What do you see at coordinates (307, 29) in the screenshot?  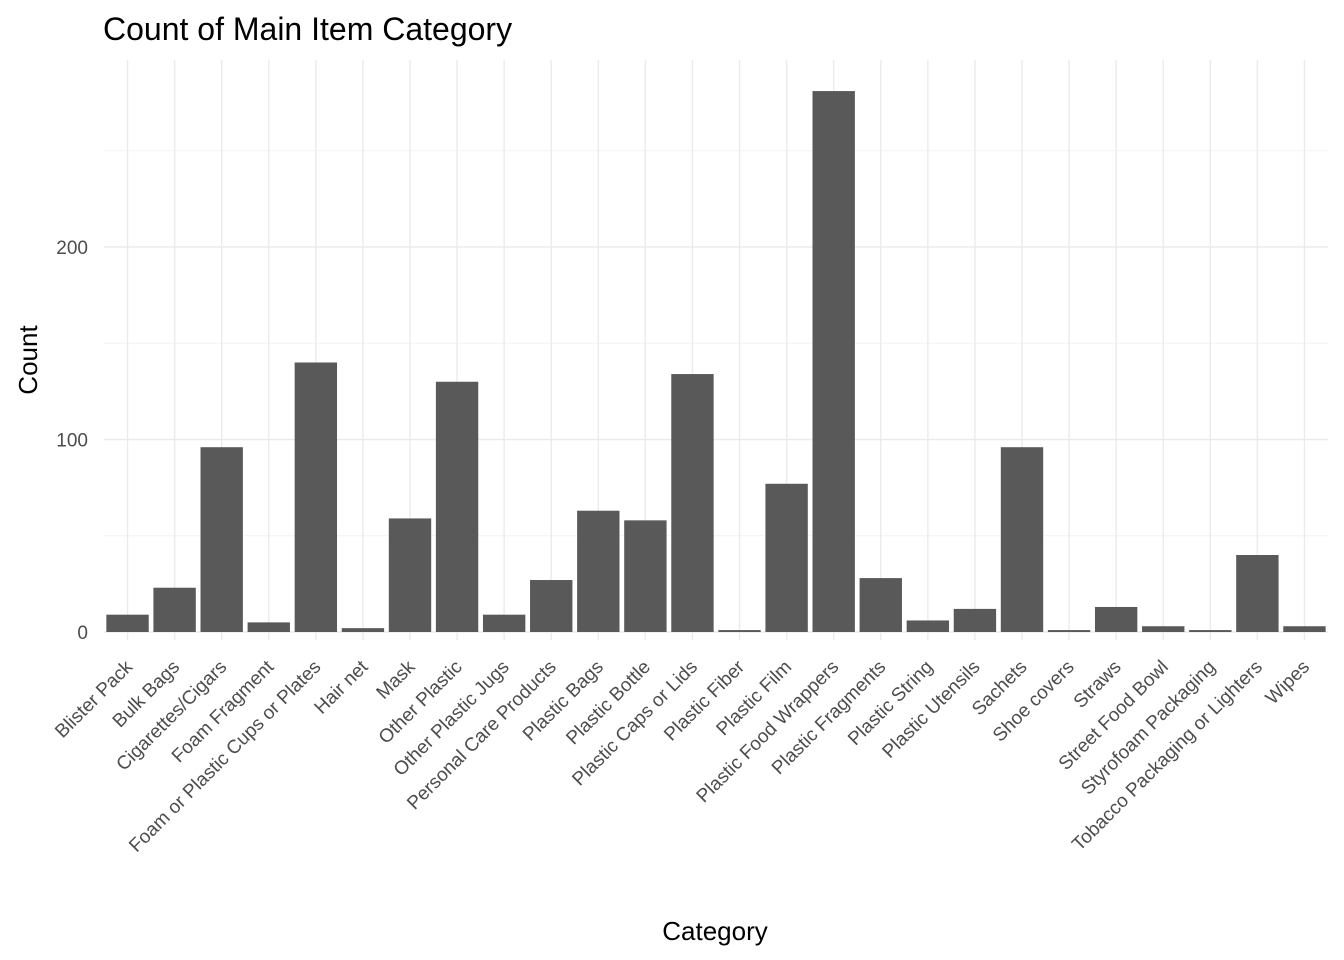 I see `chart-title: Count of Main Item Category` at bounding box center [307, 29].